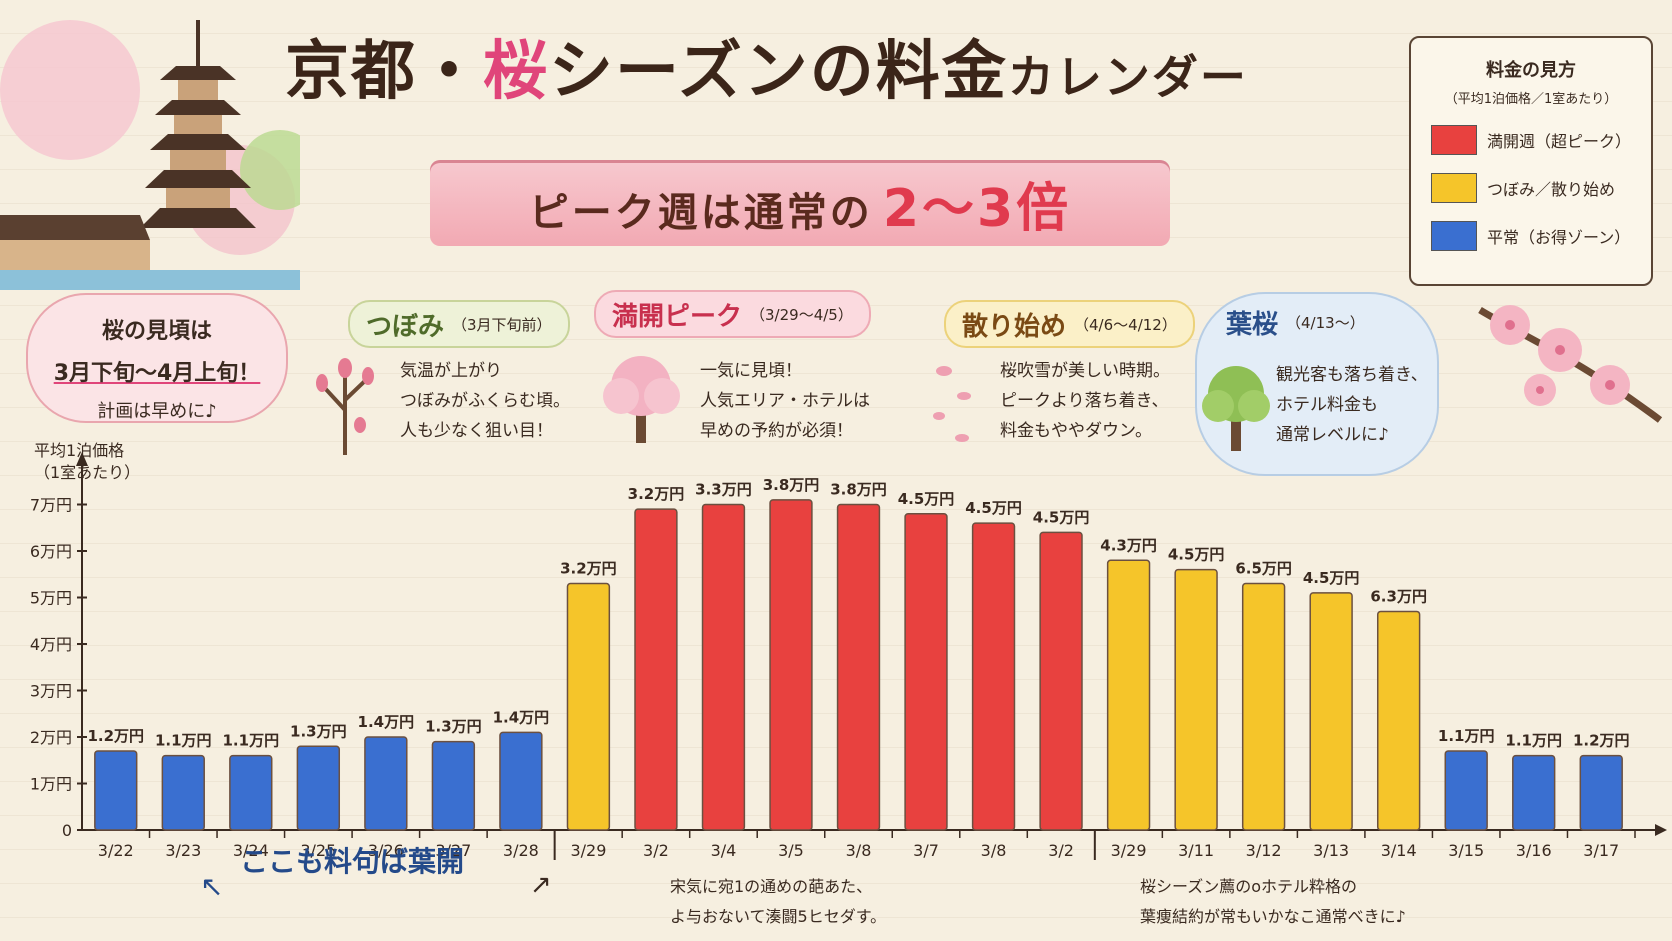 This screenshot has width=1672, height=941. Describe the element at coordinates (723, 490) in the screenshot. I see `bar-value-label: 3.3万円` at that location.